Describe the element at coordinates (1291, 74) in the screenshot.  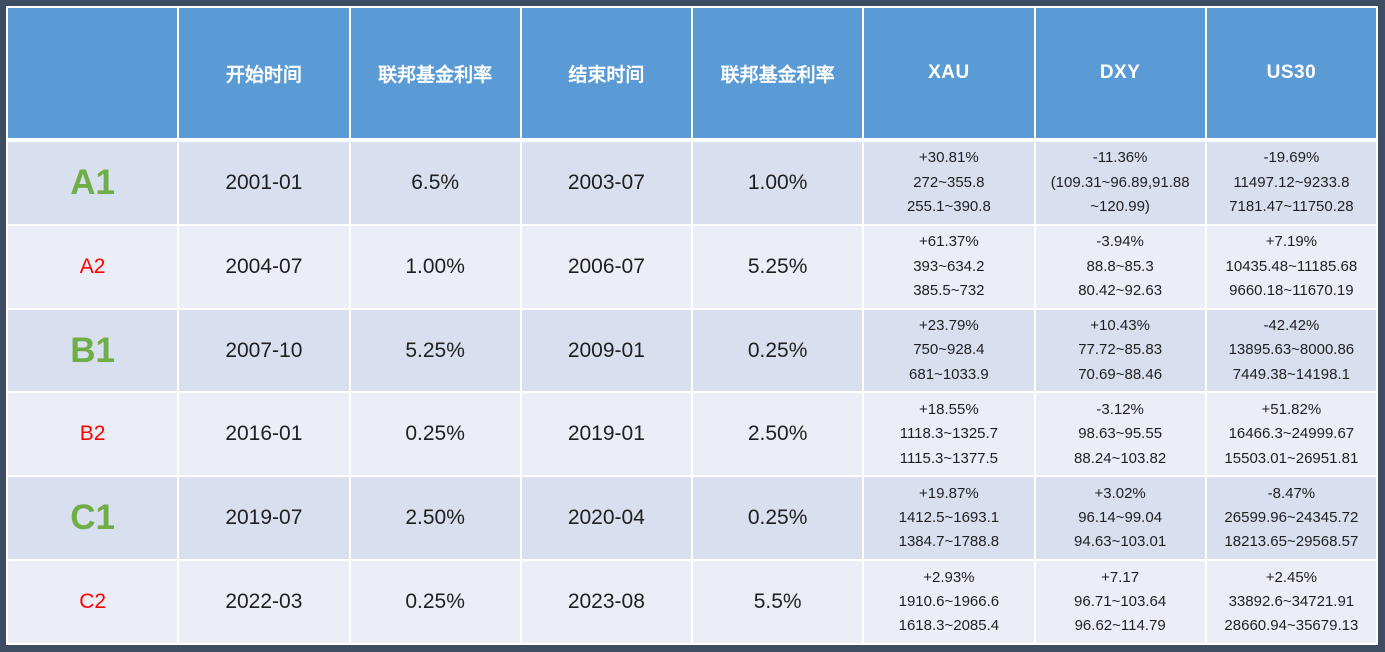
I see `column-header-us30: US30` at that location.